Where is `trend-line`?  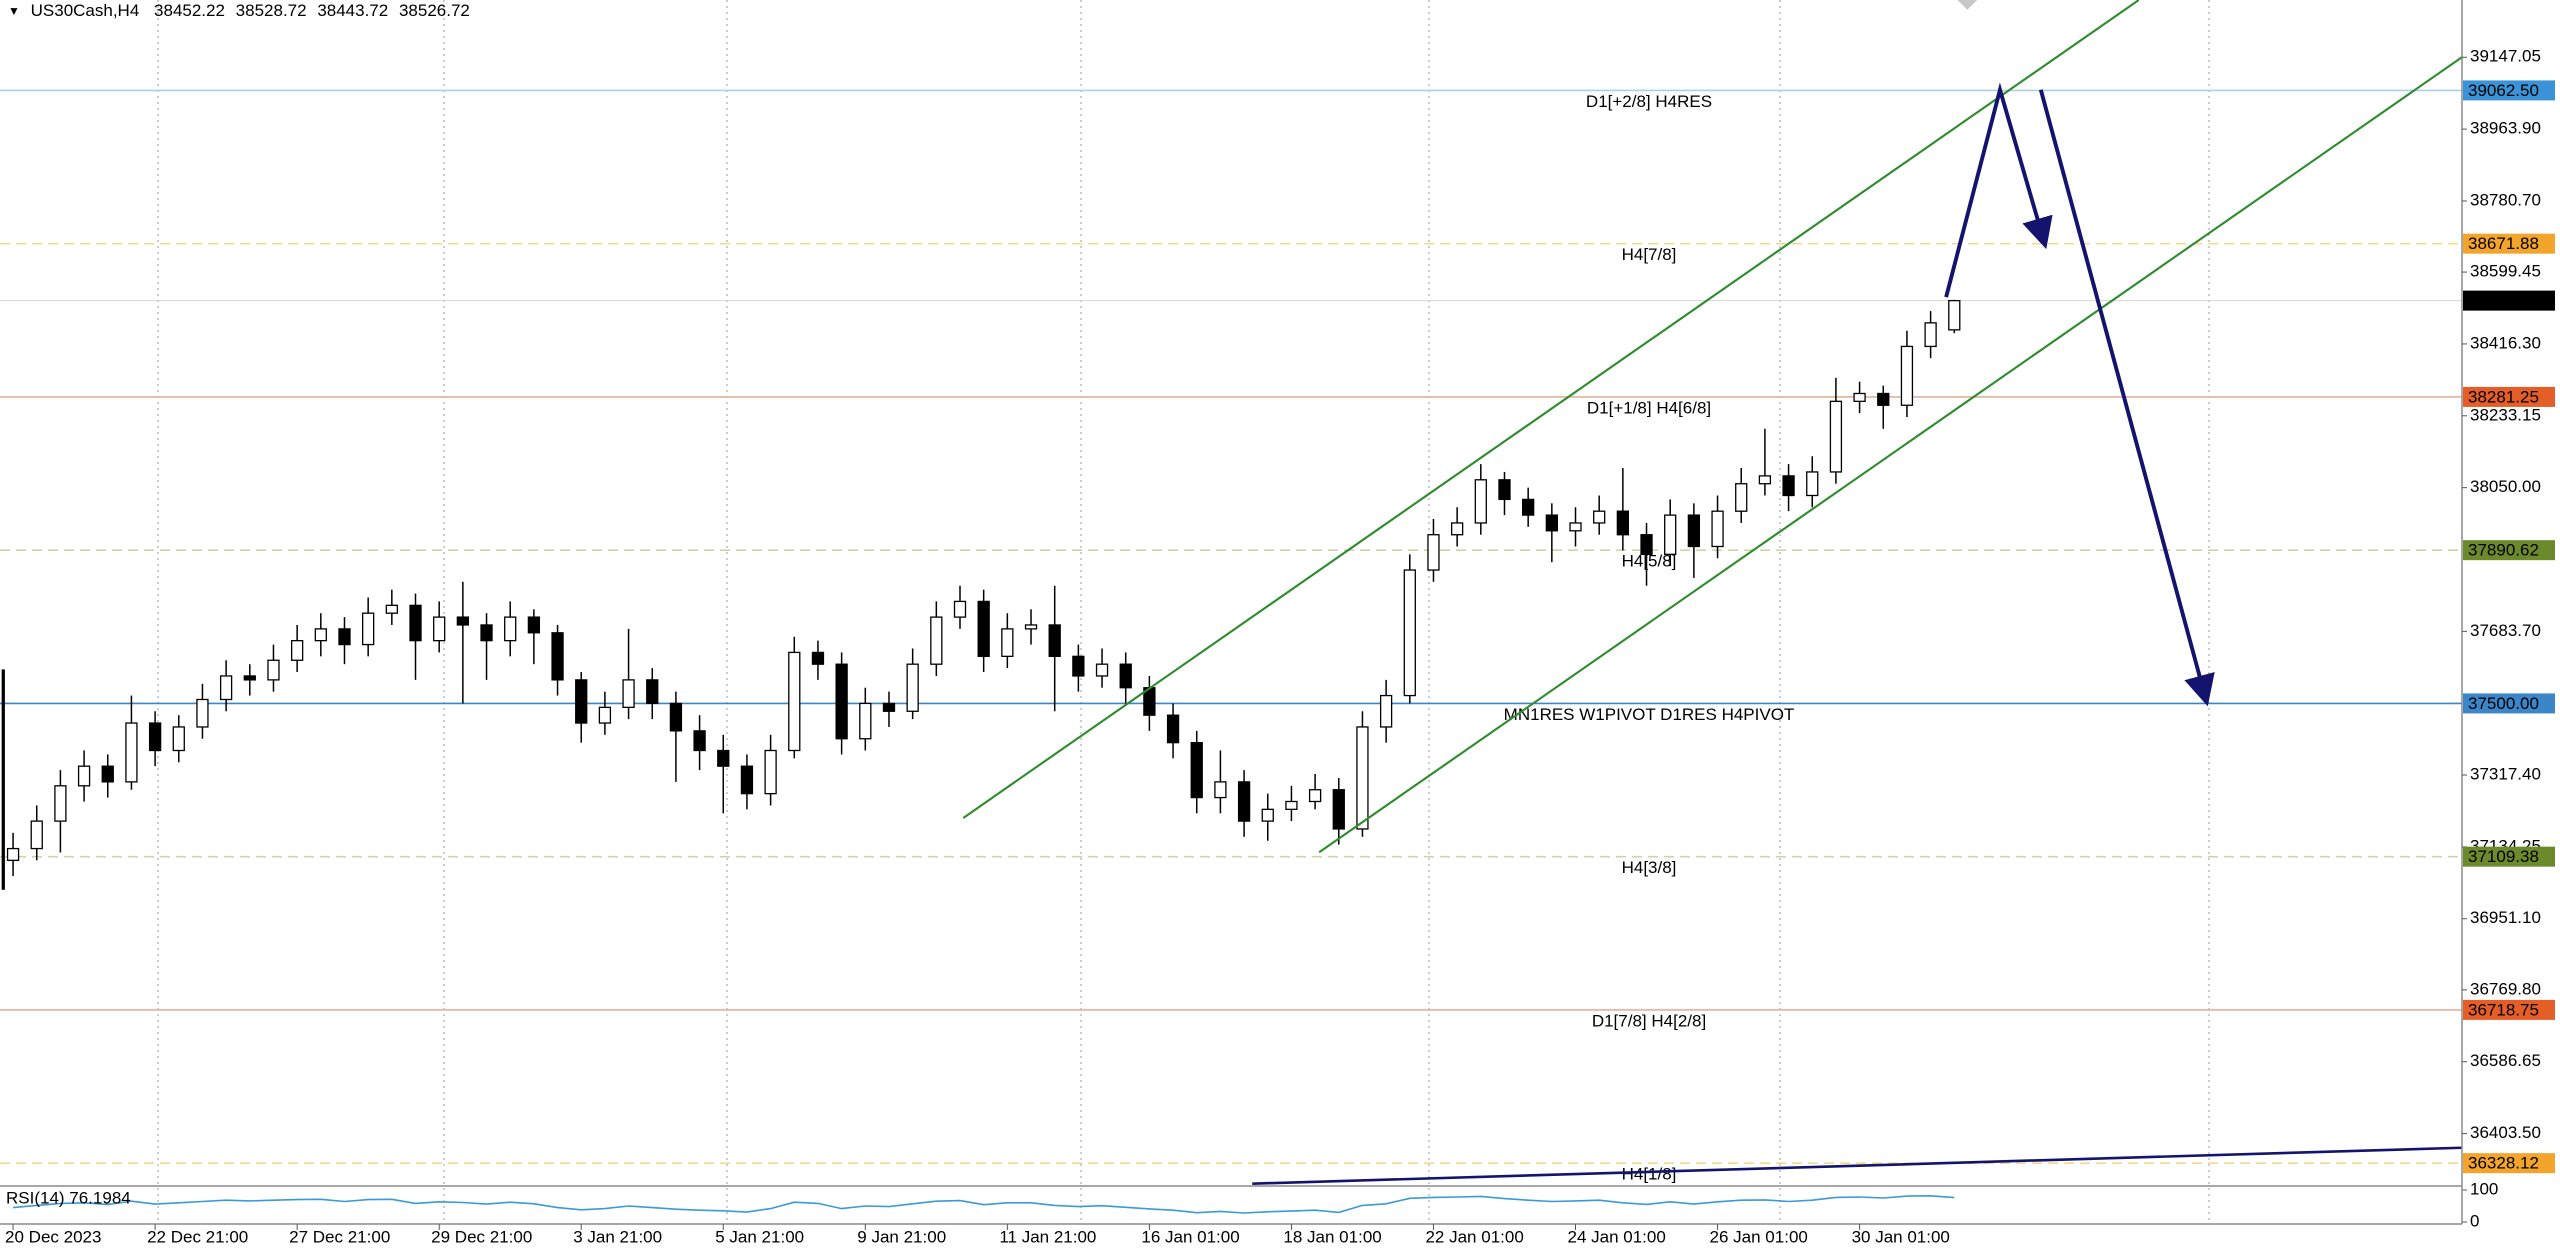 trend-line is located at coordinates (1857, 1165).